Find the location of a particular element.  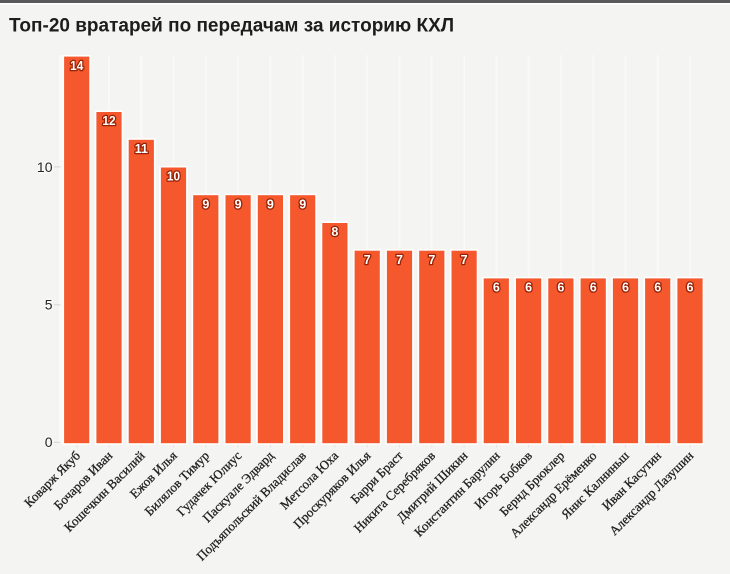

svg-text: 5 is located at coordinates (49, 305).